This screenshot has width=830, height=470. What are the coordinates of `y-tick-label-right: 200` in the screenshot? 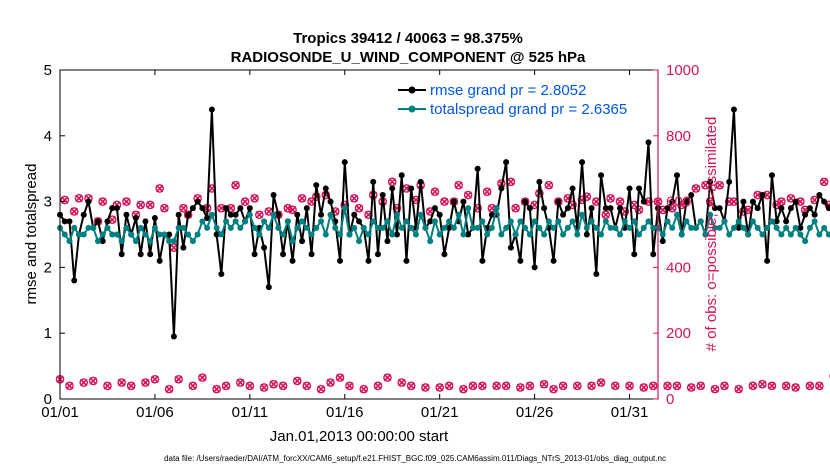 It's located at (678, 333).